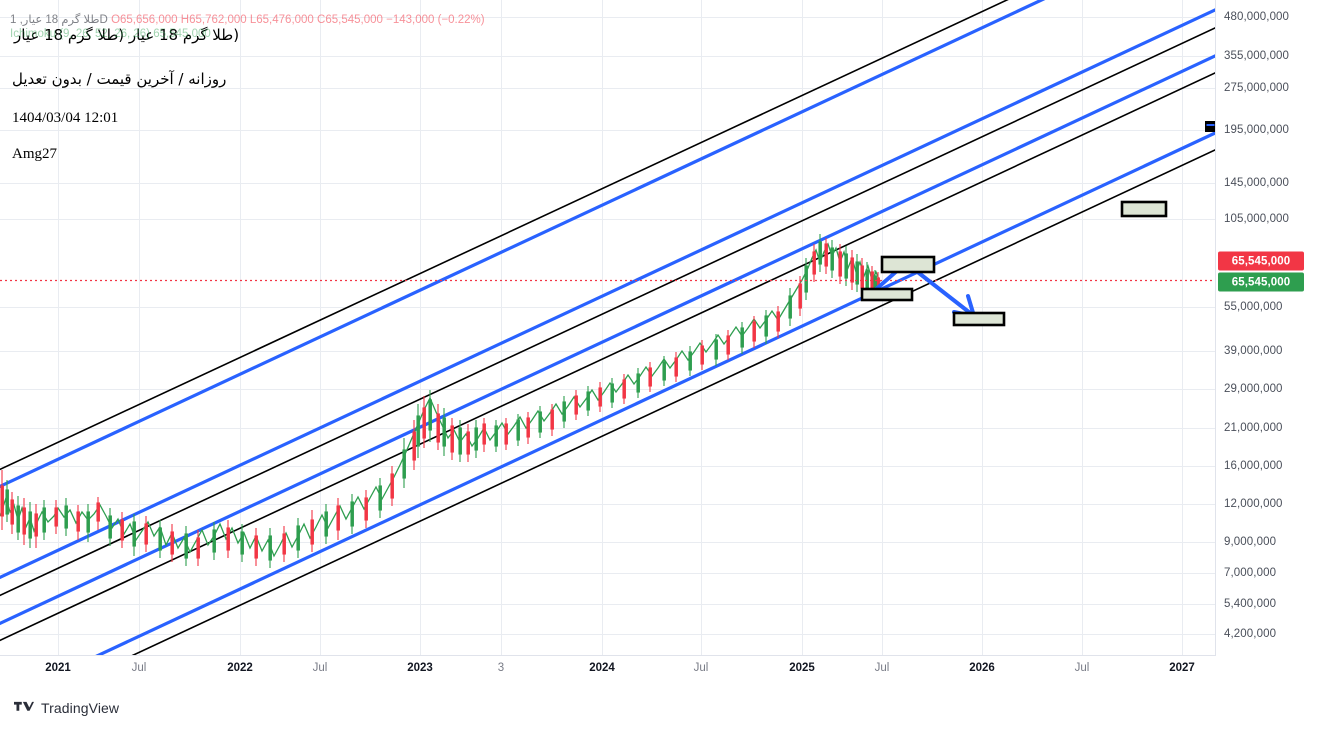 The width and height of the screenshot is (1326, 729). What do you see at coordinates (119, 79) in the screenshot?
I see `overlay-subtitle: روزانه / آخرین قیمت / بدون تعدیل` at bounding box center [119, 79].